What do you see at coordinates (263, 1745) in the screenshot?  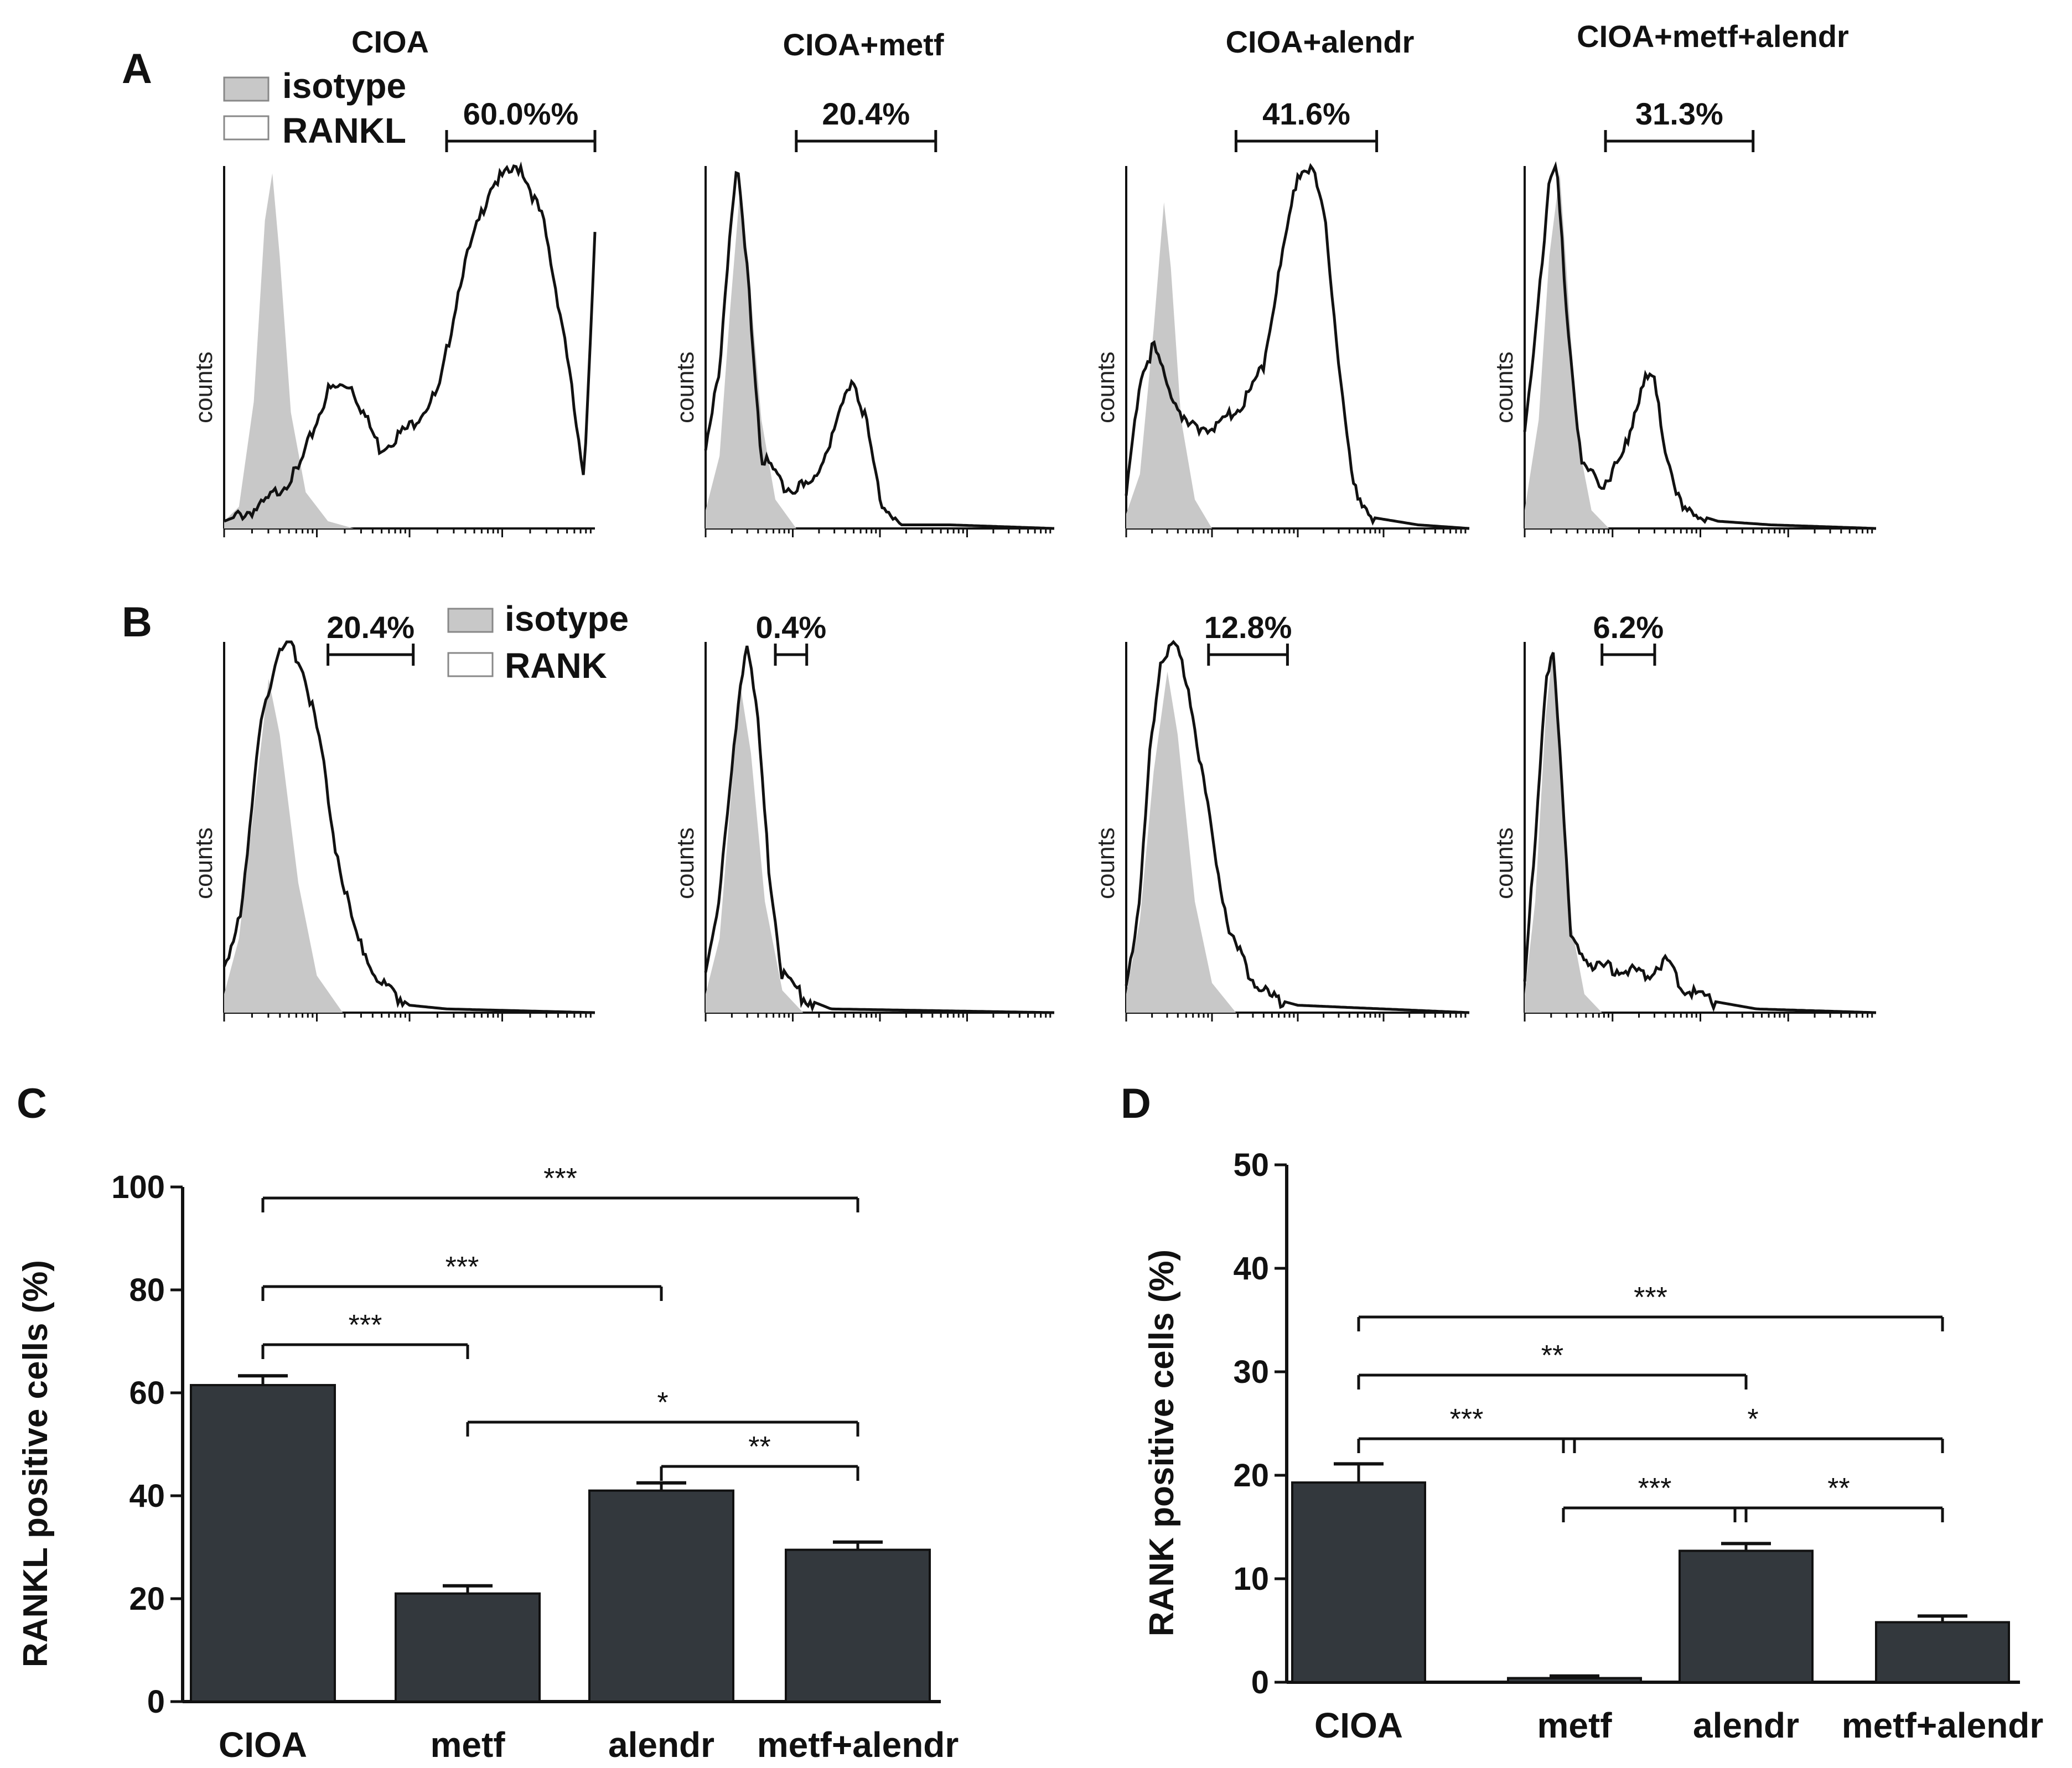 I see `category-label: CIOA` at bounding box center [263, 1745].